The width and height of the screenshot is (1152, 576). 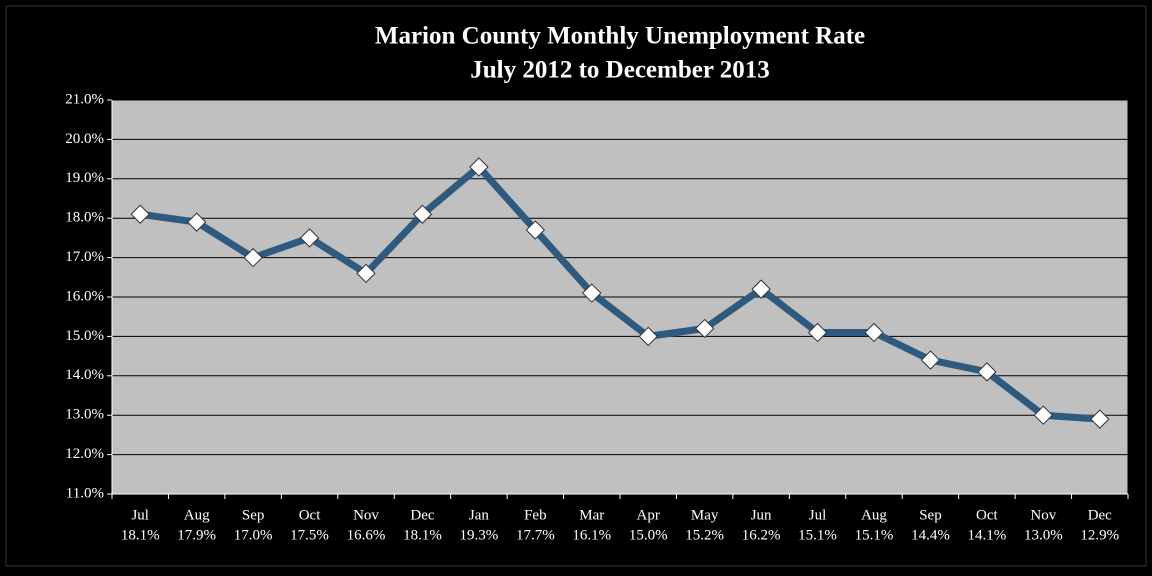 I want to click on x-tick-label: Mar, so click(x=591, y=515).